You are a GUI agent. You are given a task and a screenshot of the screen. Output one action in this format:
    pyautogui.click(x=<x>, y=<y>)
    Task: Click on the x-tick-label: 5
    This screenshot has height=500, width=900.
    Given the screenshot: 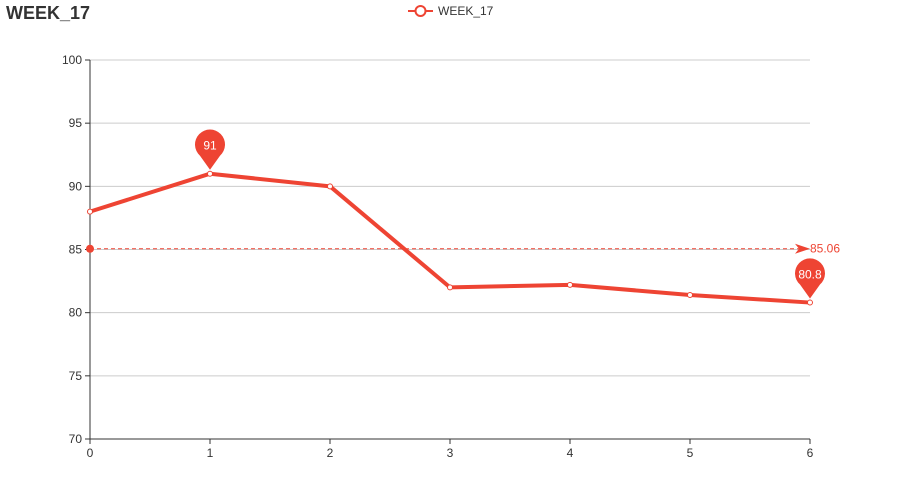 What is the action you would take?
    pyautogui.click(x=690, y=453)
    